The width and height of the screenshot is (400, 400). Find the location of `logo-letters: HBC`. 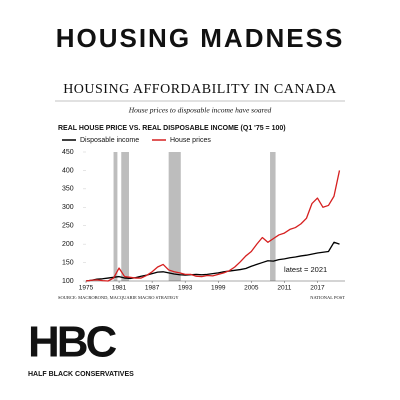

logo-letters: HBC is located at coordinates (72, 342).